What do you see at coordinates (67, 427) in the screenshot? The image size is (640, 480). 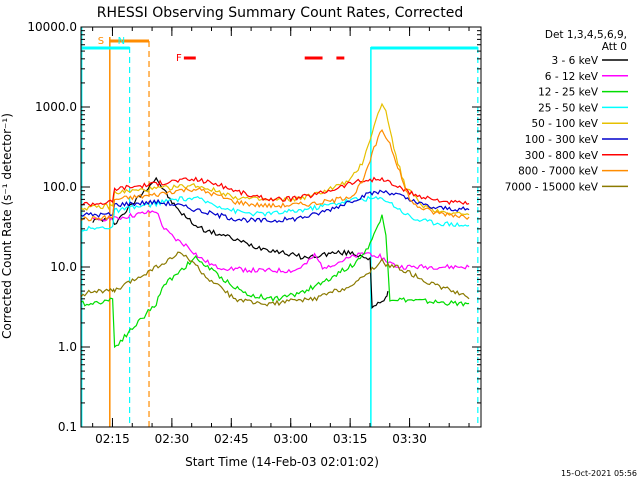 I see `y-tick-label: 0.1` at bounding box center [67, 427].